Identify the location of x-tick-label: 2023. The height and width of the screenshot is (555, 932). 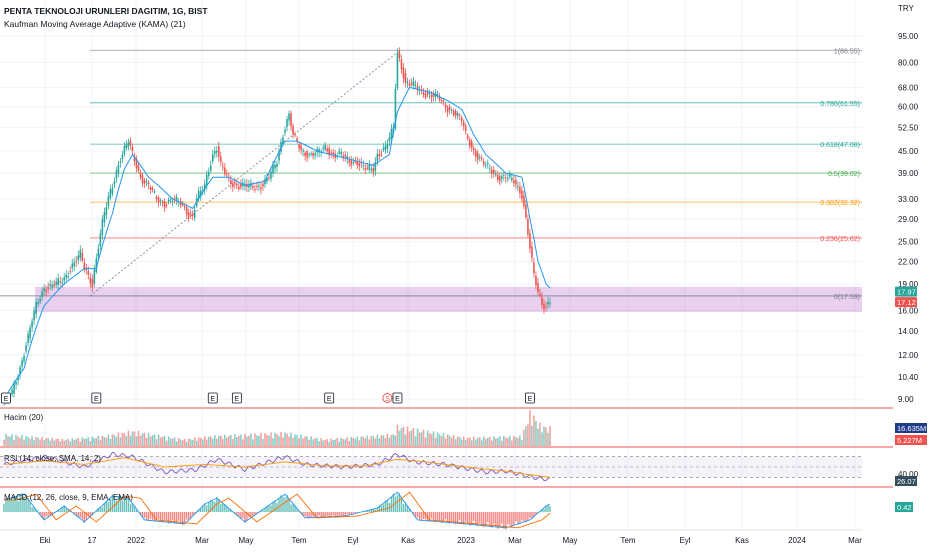
(466, 540).